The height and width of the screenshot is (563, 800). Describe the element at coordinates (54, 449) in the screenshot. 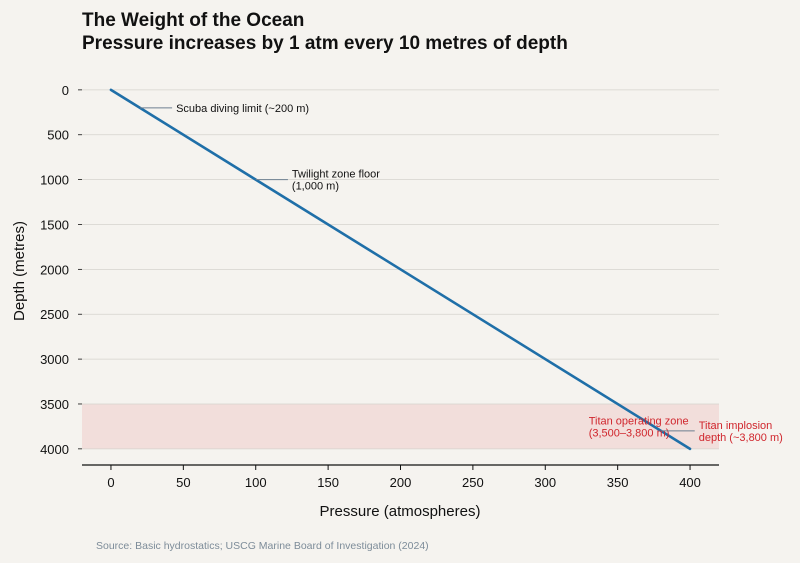

I see `y-tick-label: 4000` at that location.